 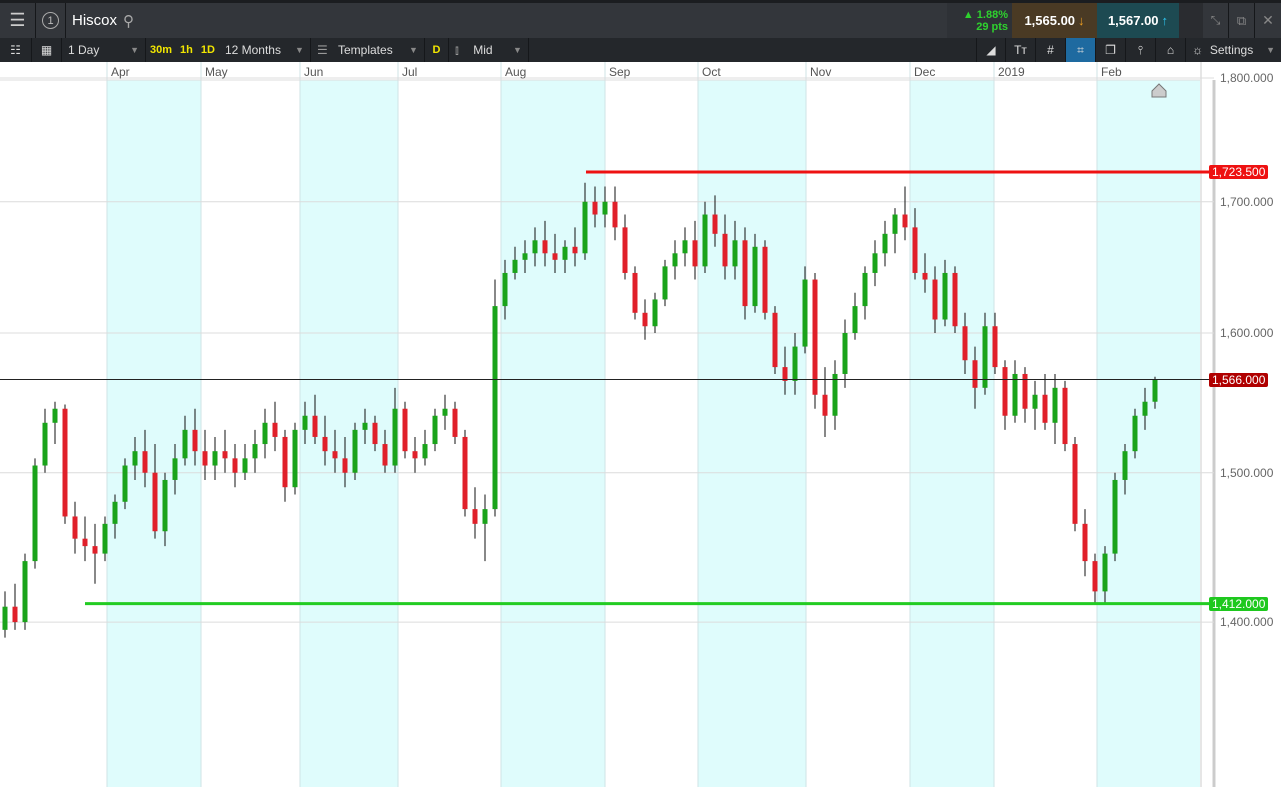 What do you see at coordinates (16, 50) in the screenshot?
I see `list-icon: ☷` at bounding box center [16, 50].